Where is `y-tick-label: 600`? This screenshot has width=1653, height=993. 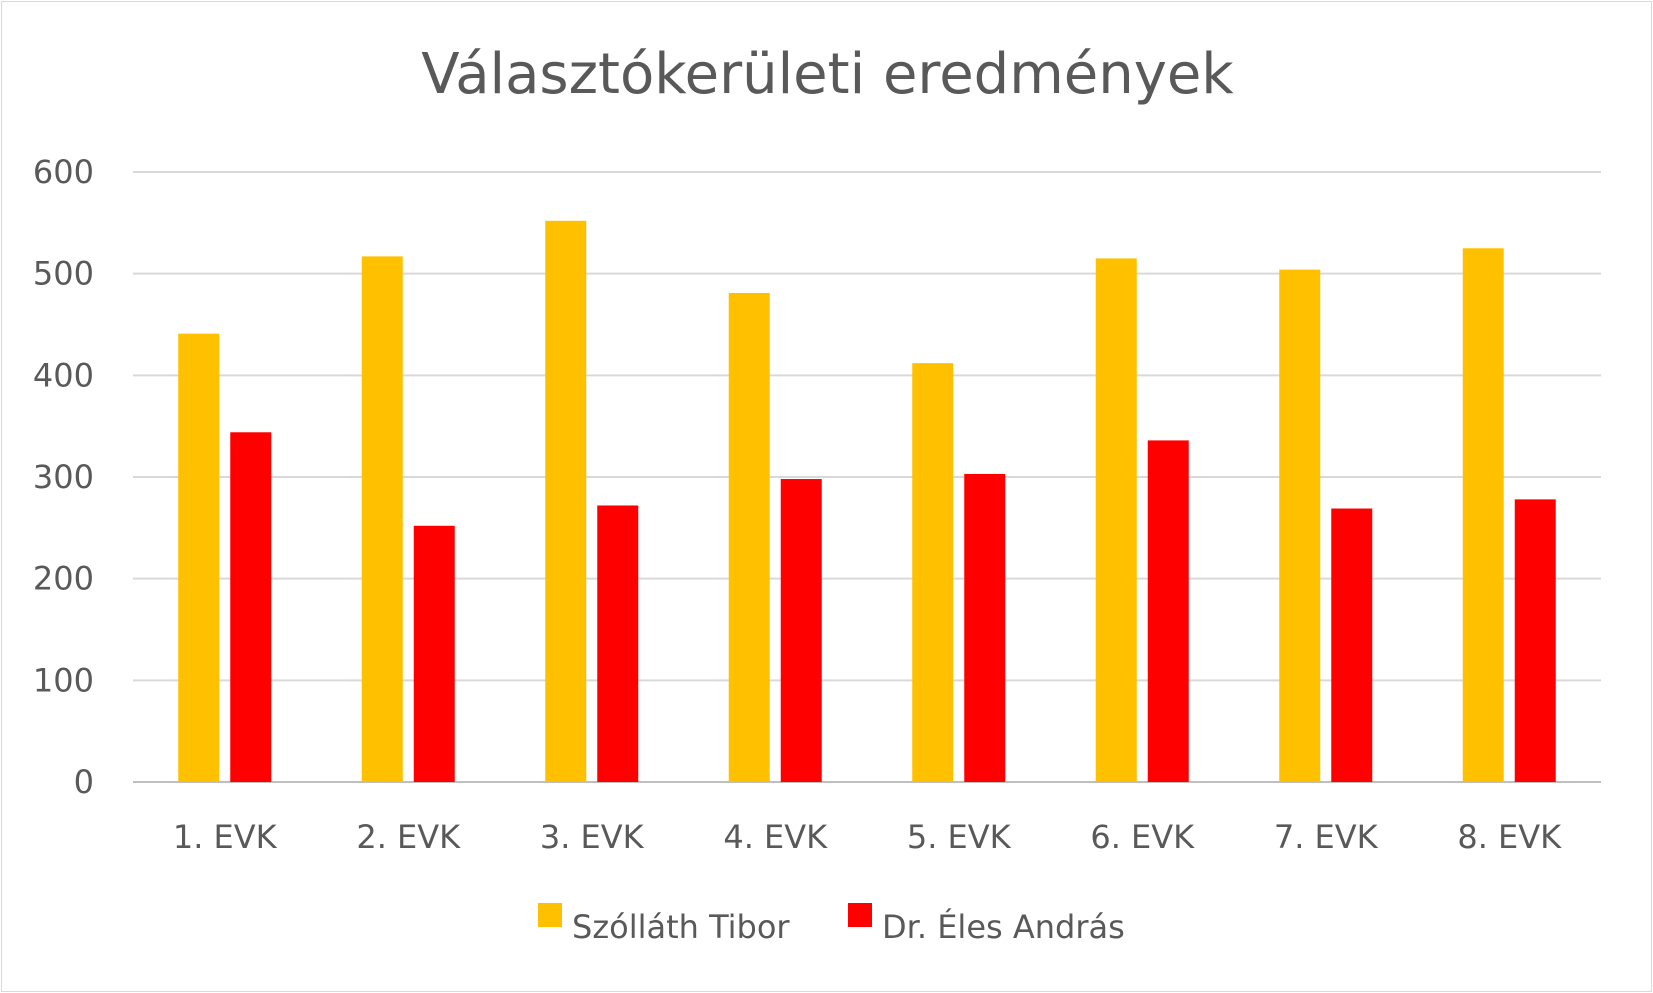 y-tick-label: 600 is located at coordinates (63, 172).